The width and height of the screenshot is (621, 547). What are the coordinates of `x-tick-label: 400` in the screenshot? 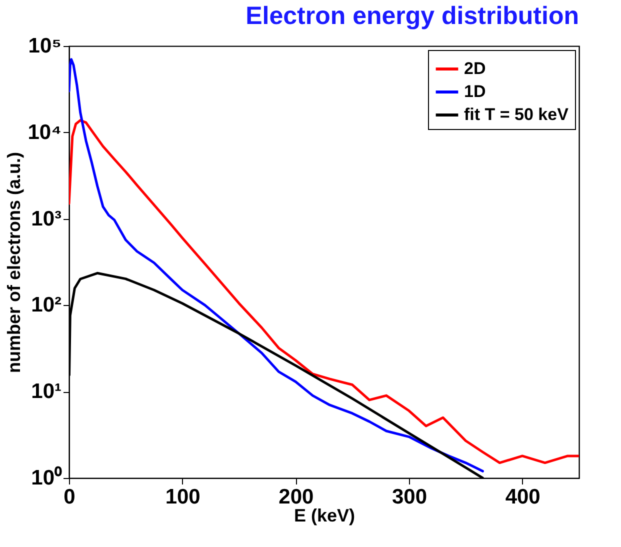 It's located at (522, 497).